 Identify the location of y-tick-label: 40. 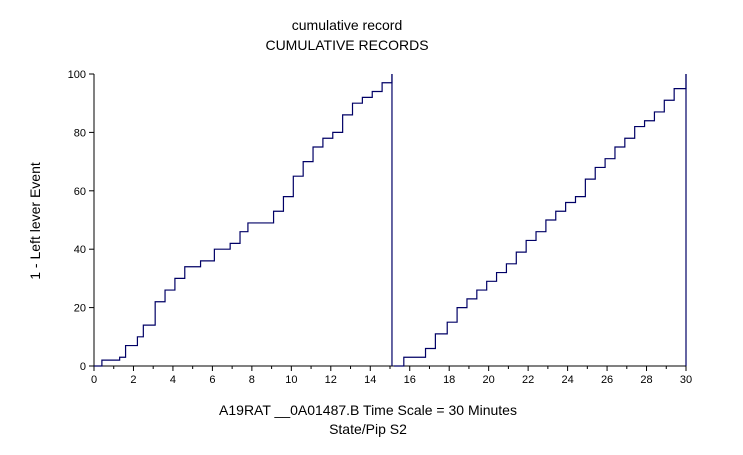
(80, 250).